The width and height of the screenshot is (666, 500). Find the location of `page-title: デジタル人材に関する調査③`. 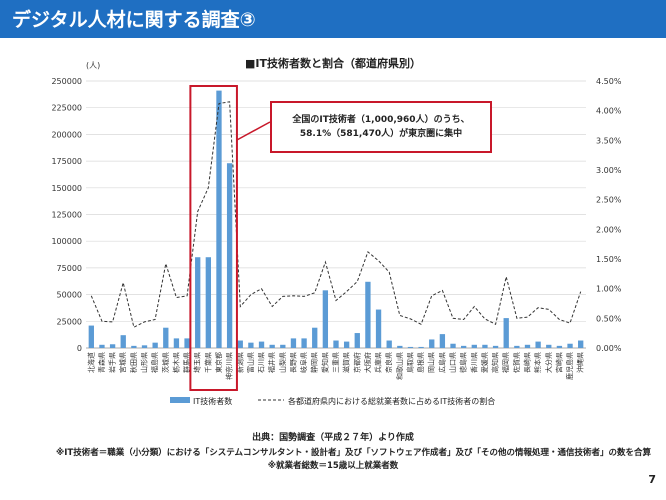

page-title: デジタル人材に関する調査③ is located at coordinates (134, 20).